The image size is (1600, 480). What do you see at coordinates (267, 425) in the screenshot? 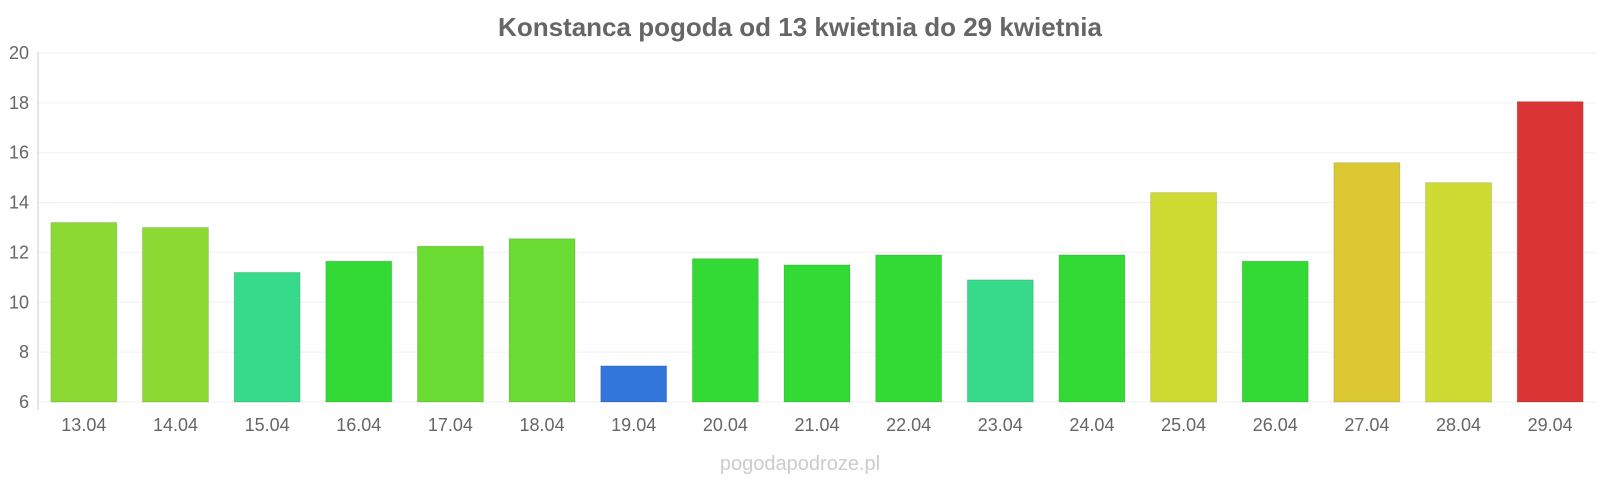
I see `x-tick-label: 15.04` at bounding box center [267, 425].